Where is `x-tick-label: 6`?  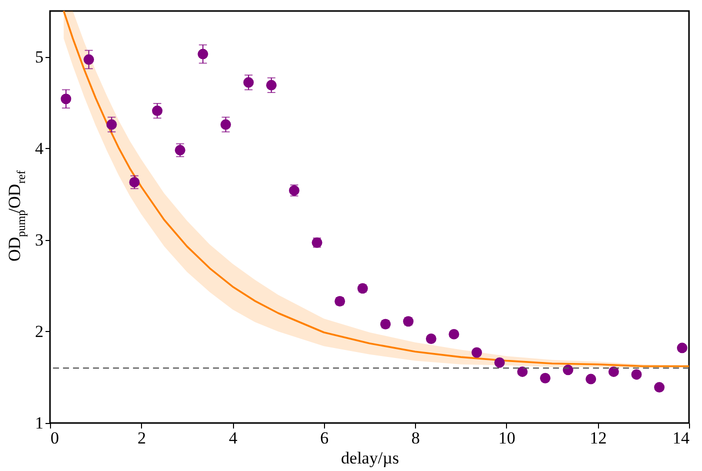
x-tick-label: 6 is located at coordinates (324, 438).